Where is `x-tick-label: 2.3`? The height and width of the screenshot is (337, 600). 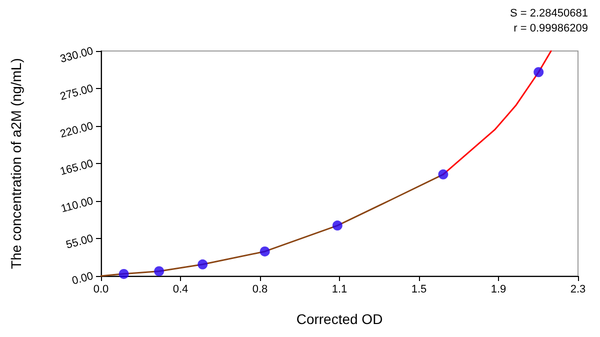
x-tick-label: 2.3 is located at coordinates (578, 290).